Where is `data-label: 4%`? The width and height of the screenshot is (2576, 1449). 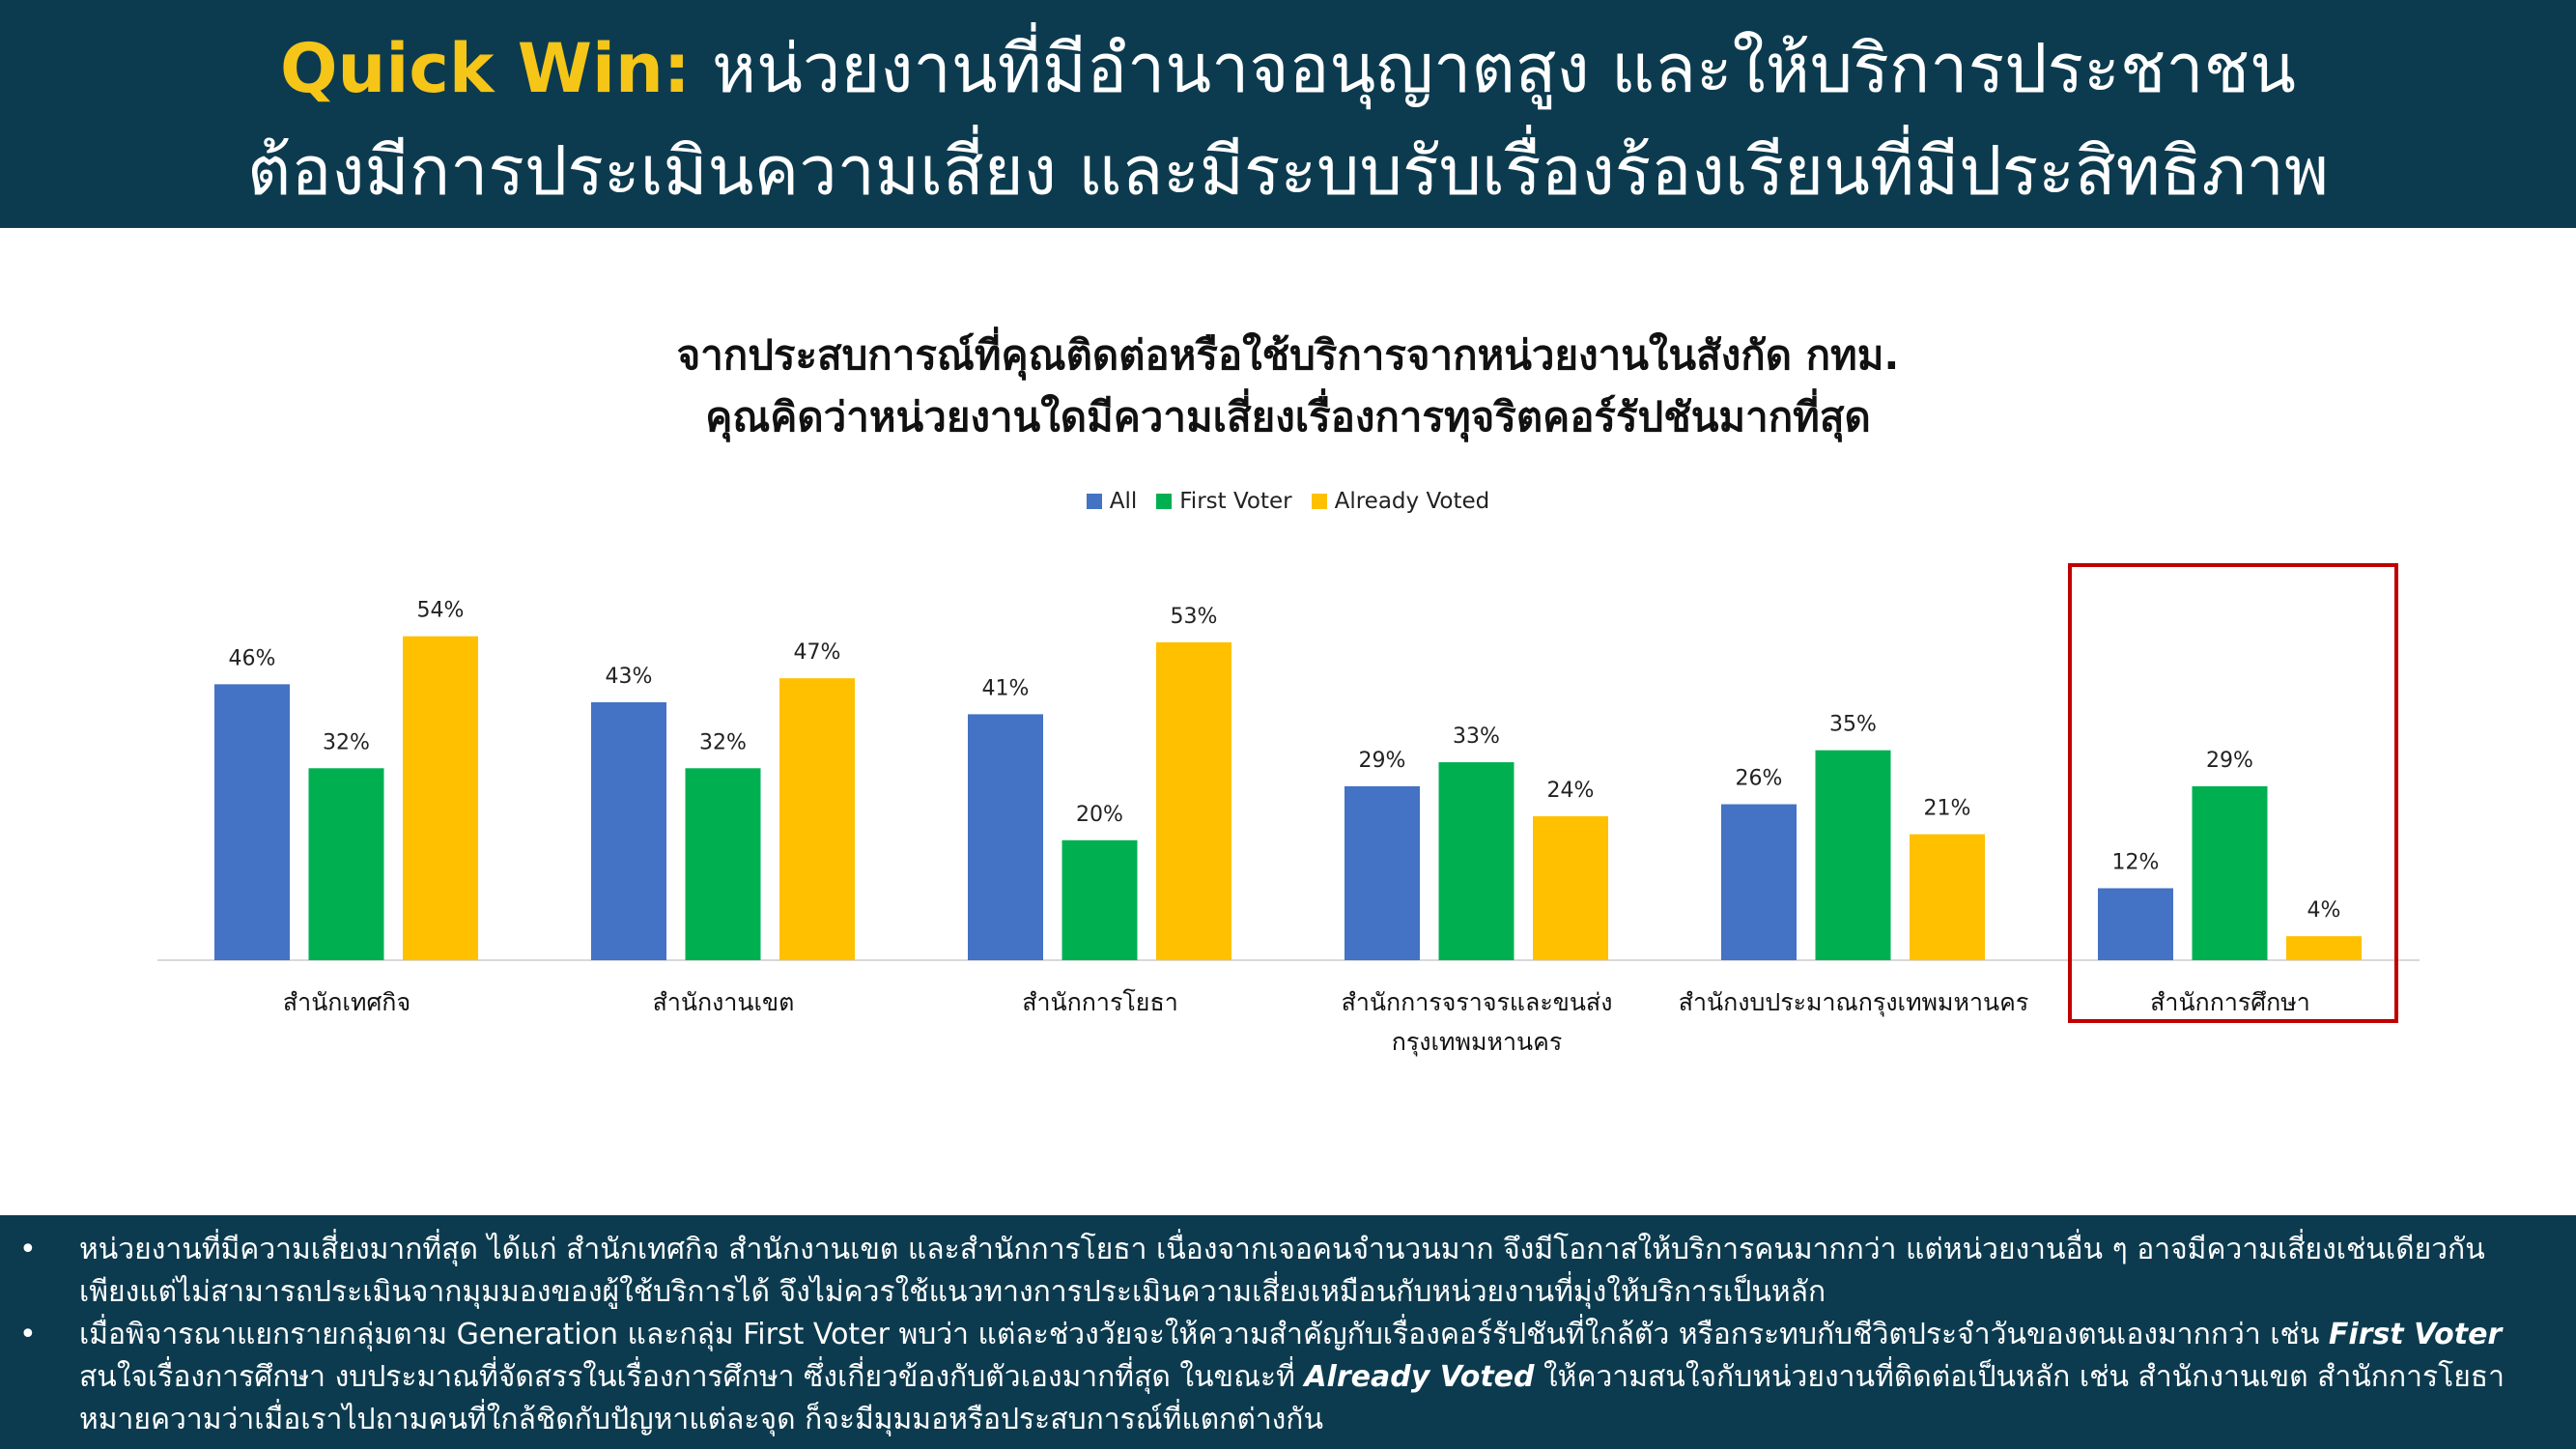
data-label: 4% is located at coordinates (2324, 910).